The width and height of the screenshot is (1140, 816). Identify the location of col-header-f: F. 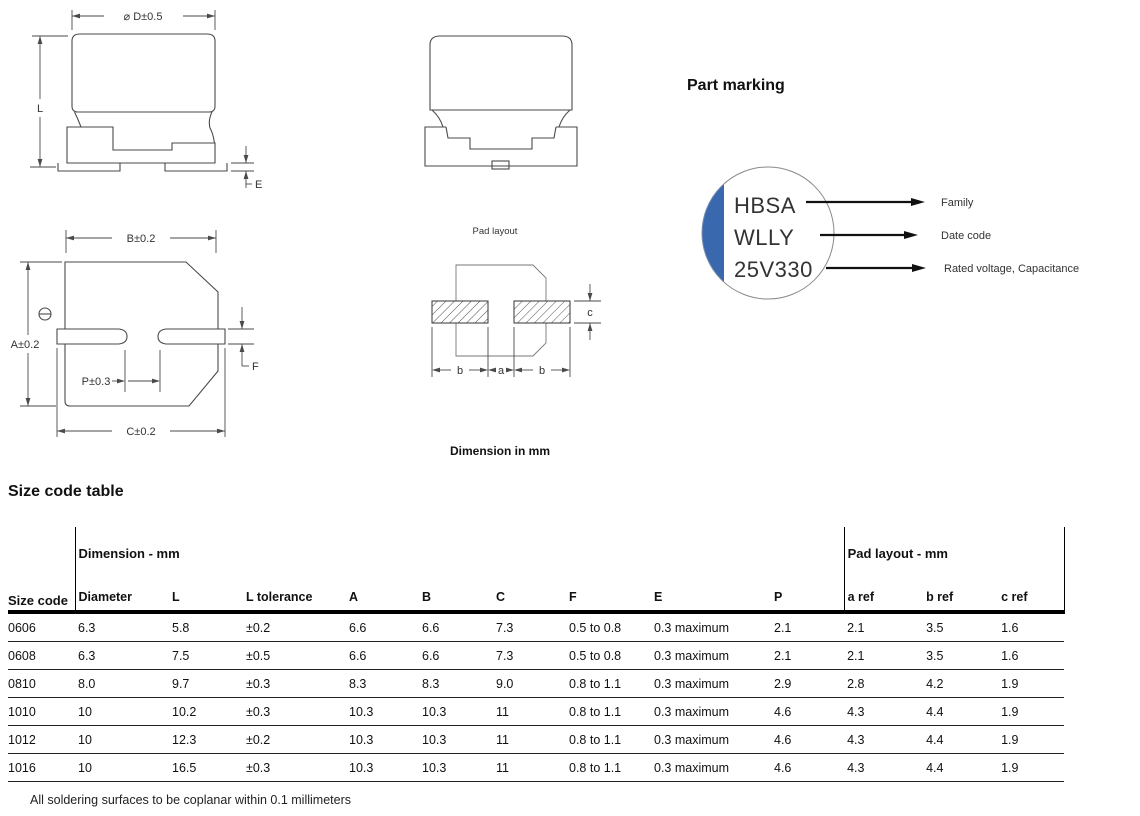
(608, 588).